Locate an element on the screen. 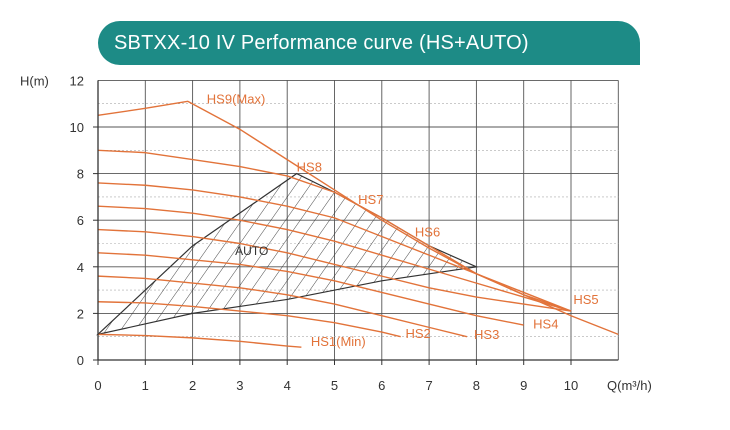 The image size is (730, 430). x-axis-title: Q(m³/h) is located at coordinates (629, 385).